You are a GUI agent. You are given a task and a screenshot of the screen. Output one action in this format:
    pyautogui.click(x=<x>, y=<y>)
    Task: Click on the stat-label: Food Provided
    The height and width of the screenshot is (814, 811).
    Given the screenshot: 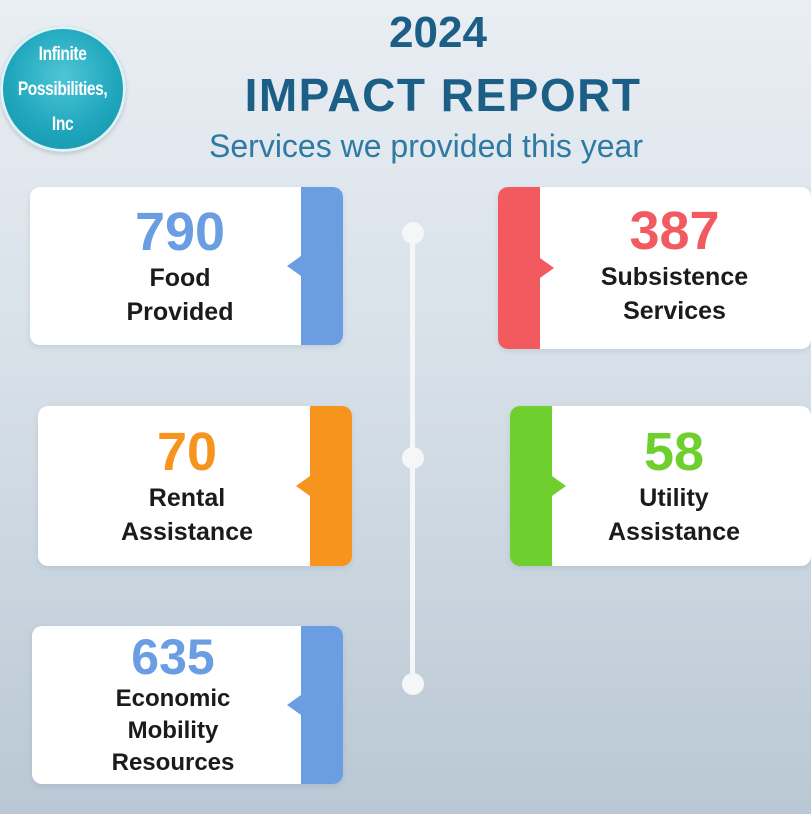 What is the action you would take?
    pyautogui.click(x=180, y=295)
    